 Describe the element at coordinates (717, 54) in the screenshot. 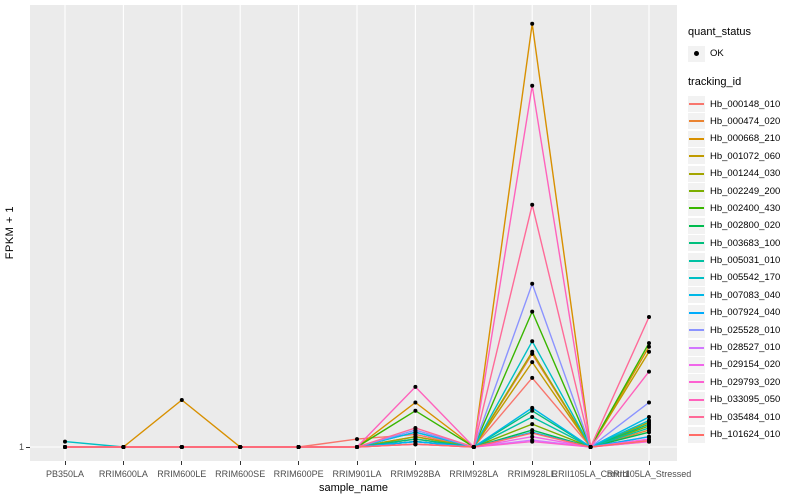

I see `legend-item-label: OK` at that location.